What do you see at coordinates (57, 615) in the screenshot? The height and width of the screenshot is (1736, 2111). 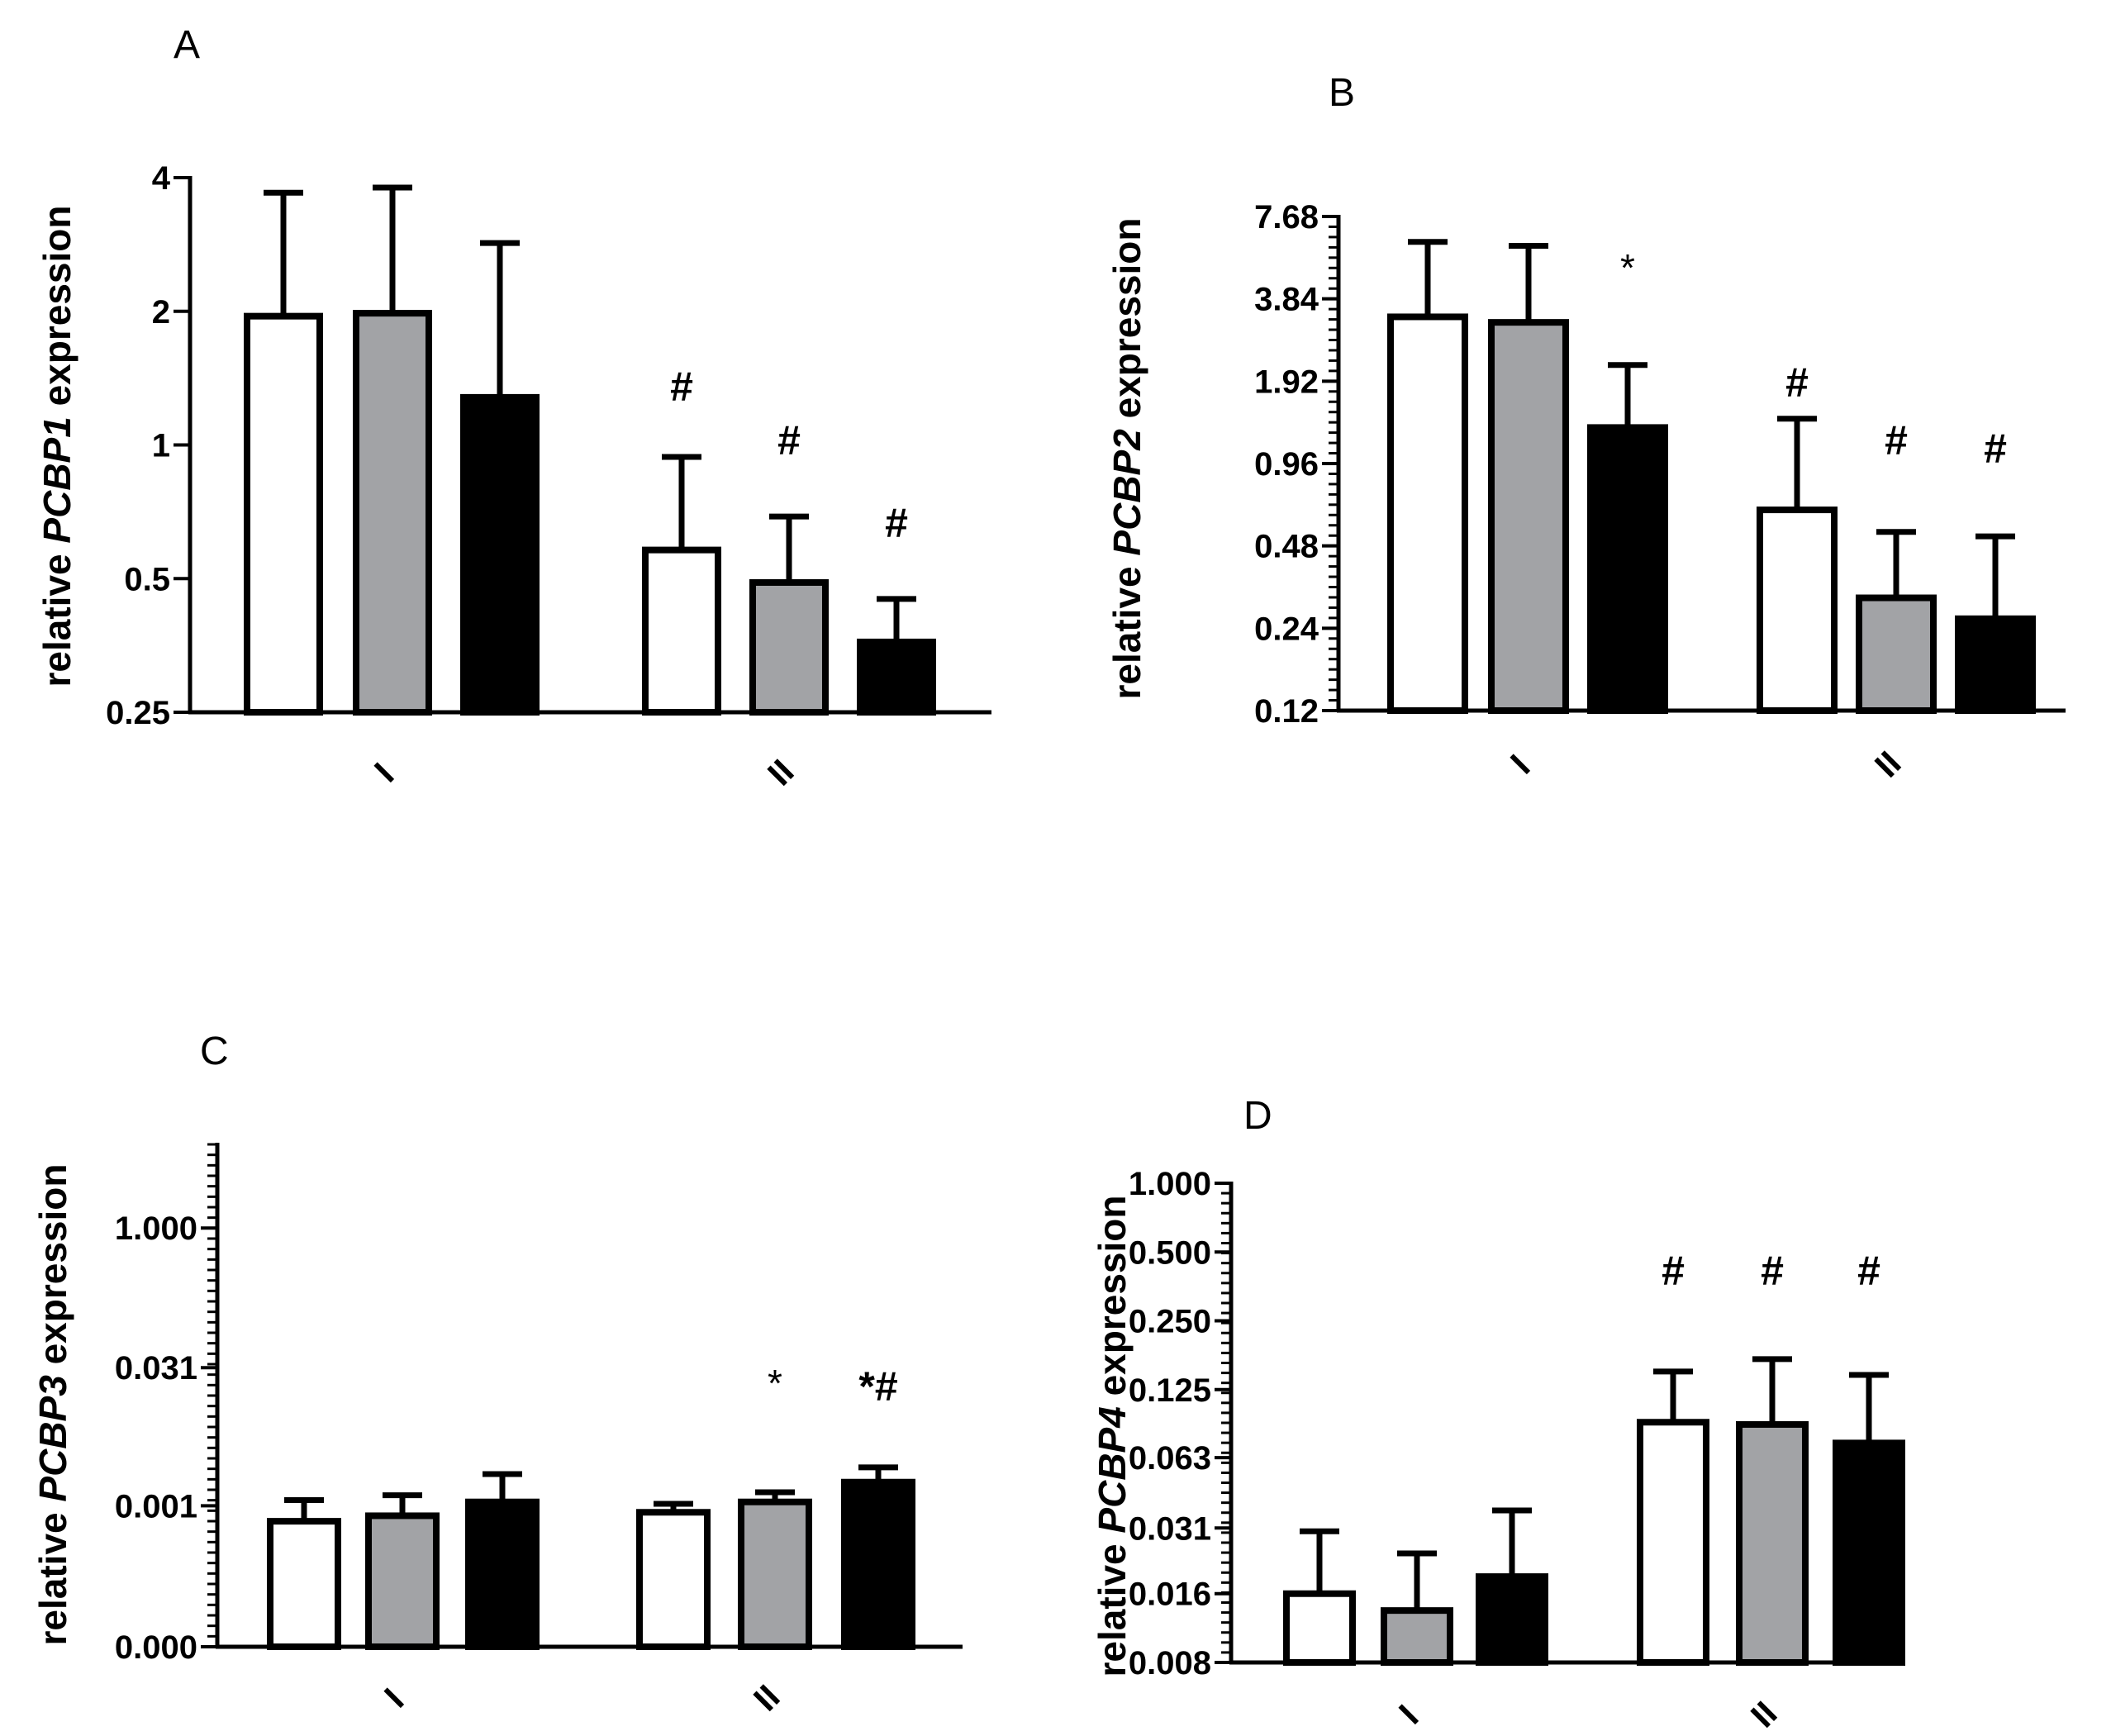 I see `panel-a-ylabel-prefix: relative` at bounding box center [57, 615].